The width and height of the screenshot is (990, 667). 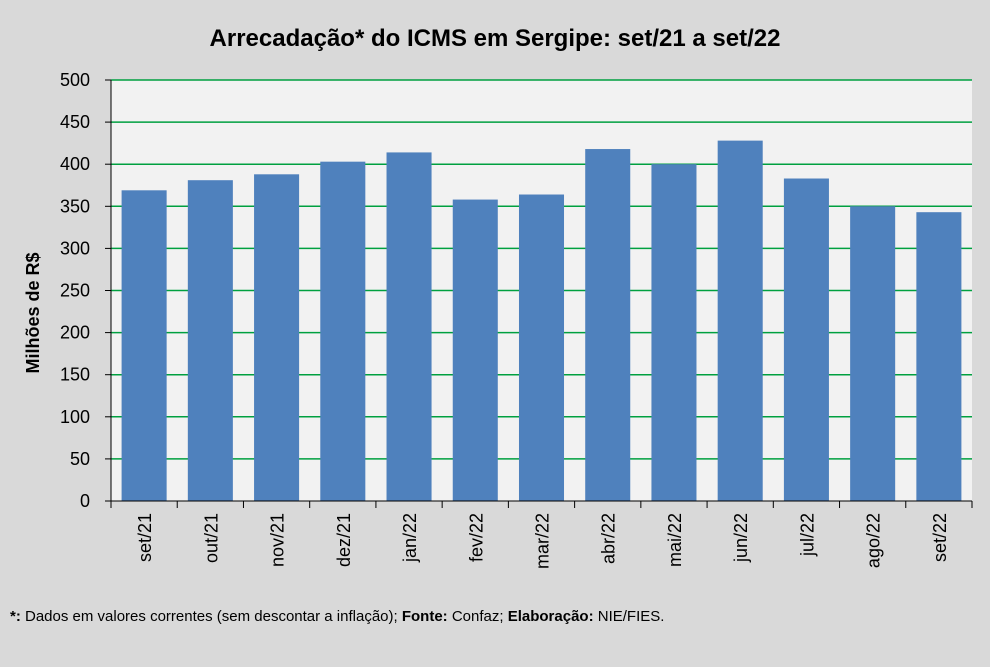 What do you see at coordinates (85, 501) in the screenshot?
I see `y-tick-label: 0` at bounding box center [85, 501].